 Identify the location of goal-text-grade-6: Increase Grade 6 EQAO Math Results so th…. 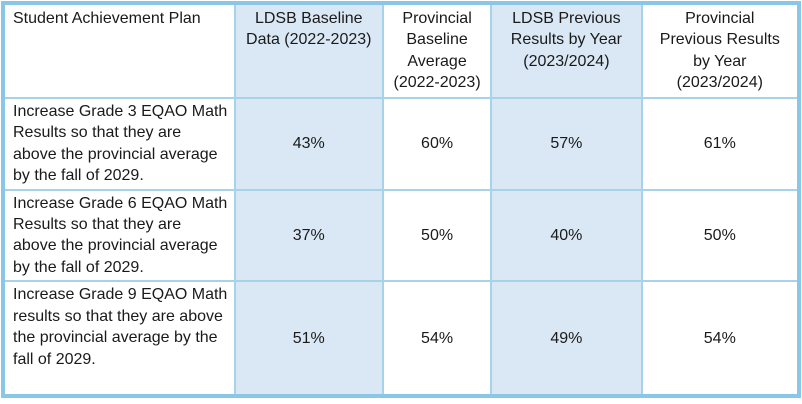
(119, 235).